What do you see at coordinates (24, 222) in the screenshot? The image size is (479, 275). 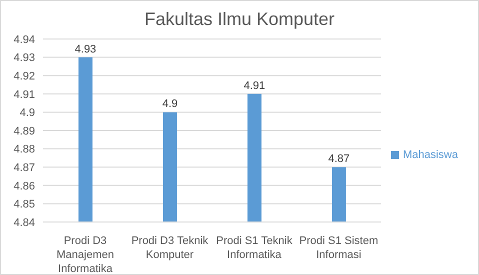 I see `y-tick-label: 4.84` at bounding box center [24, 222].